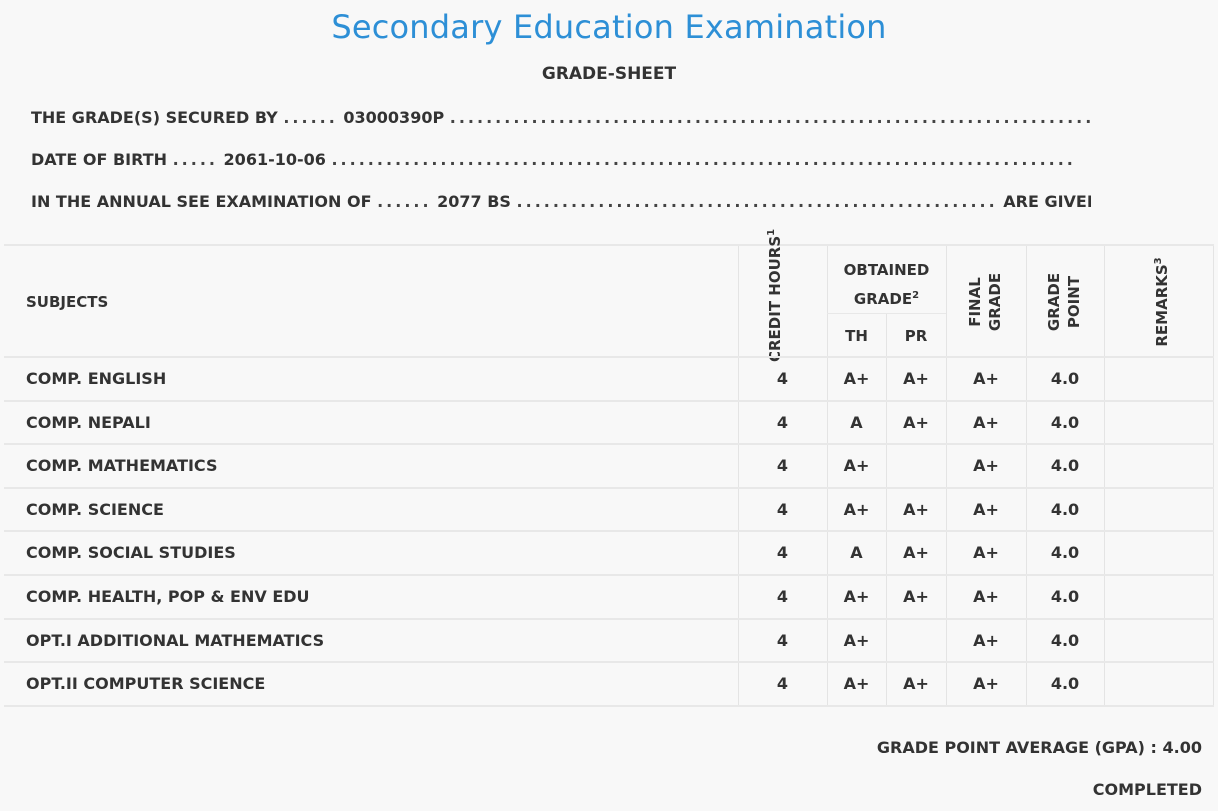 Image resolution: width=1218 pixels, height=811 pixels. What do you see at coordinates (394, 117) in the screenshot?
I see `secured-by-value: 03000390P` at bounding box center [394, 117].